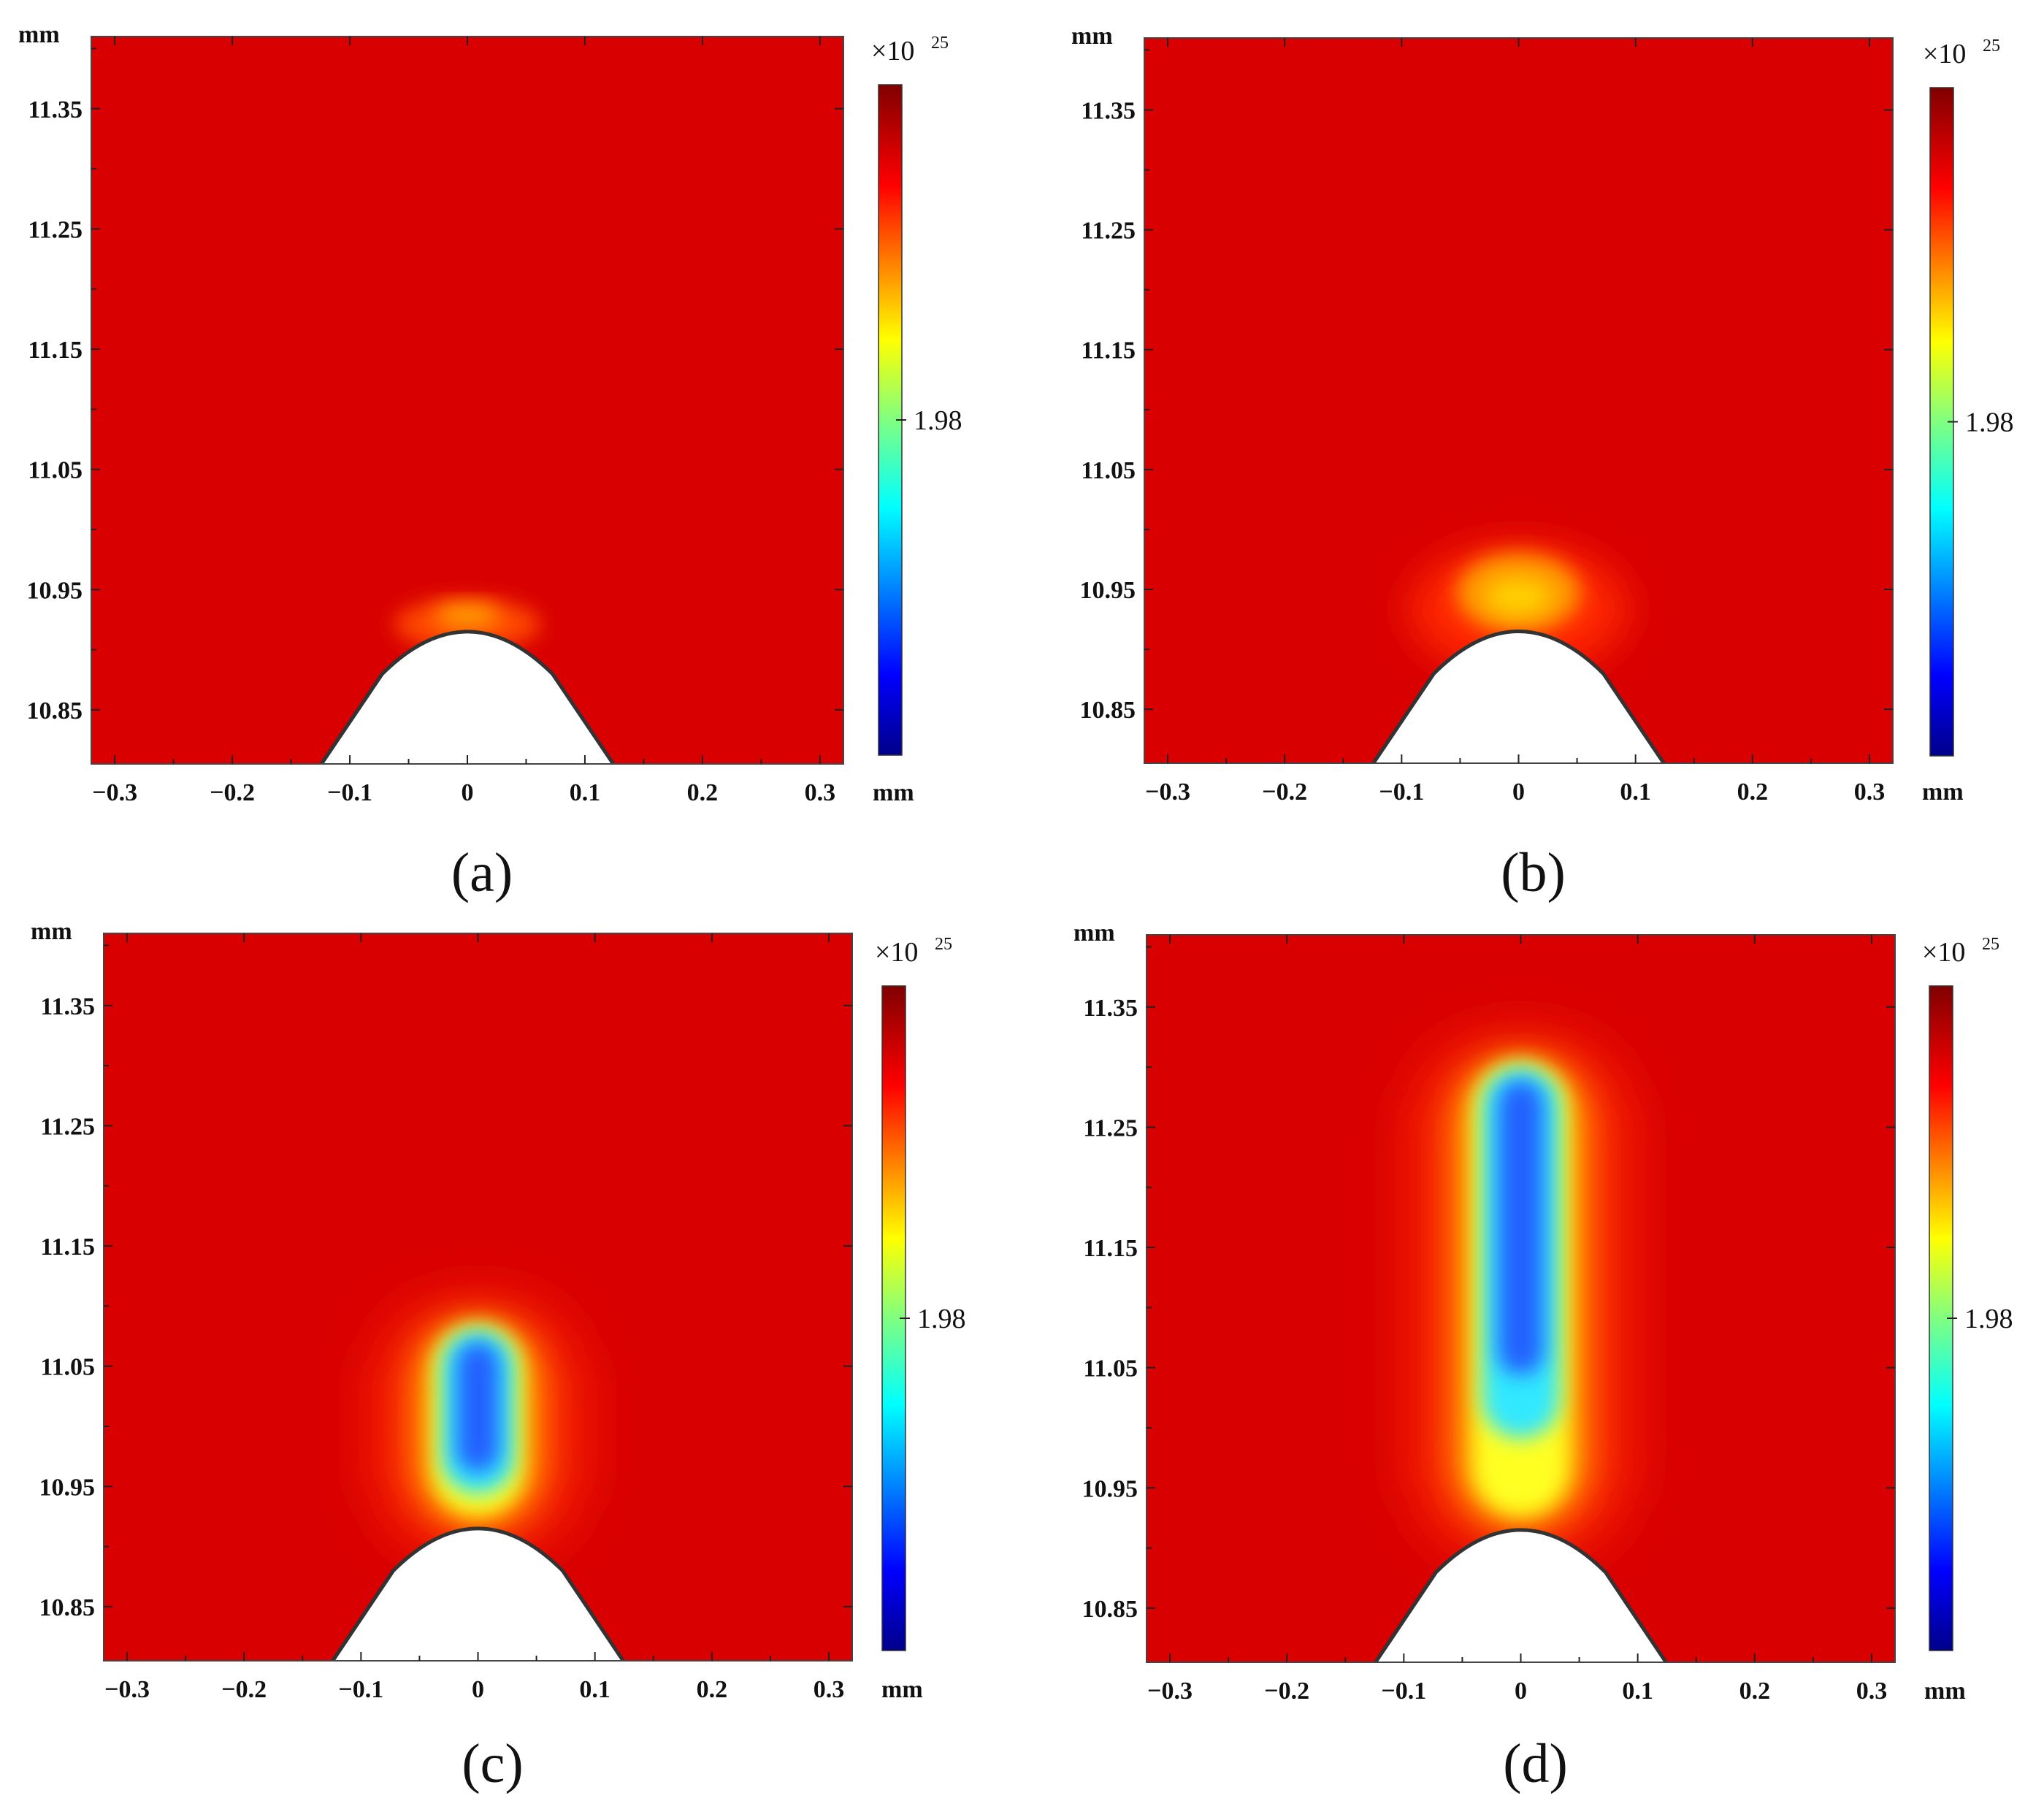 The image size is (2044, 1801). Describe the element at coordinates (482, 872) in the screenshot. I see `panel-label: (a)` at that location.